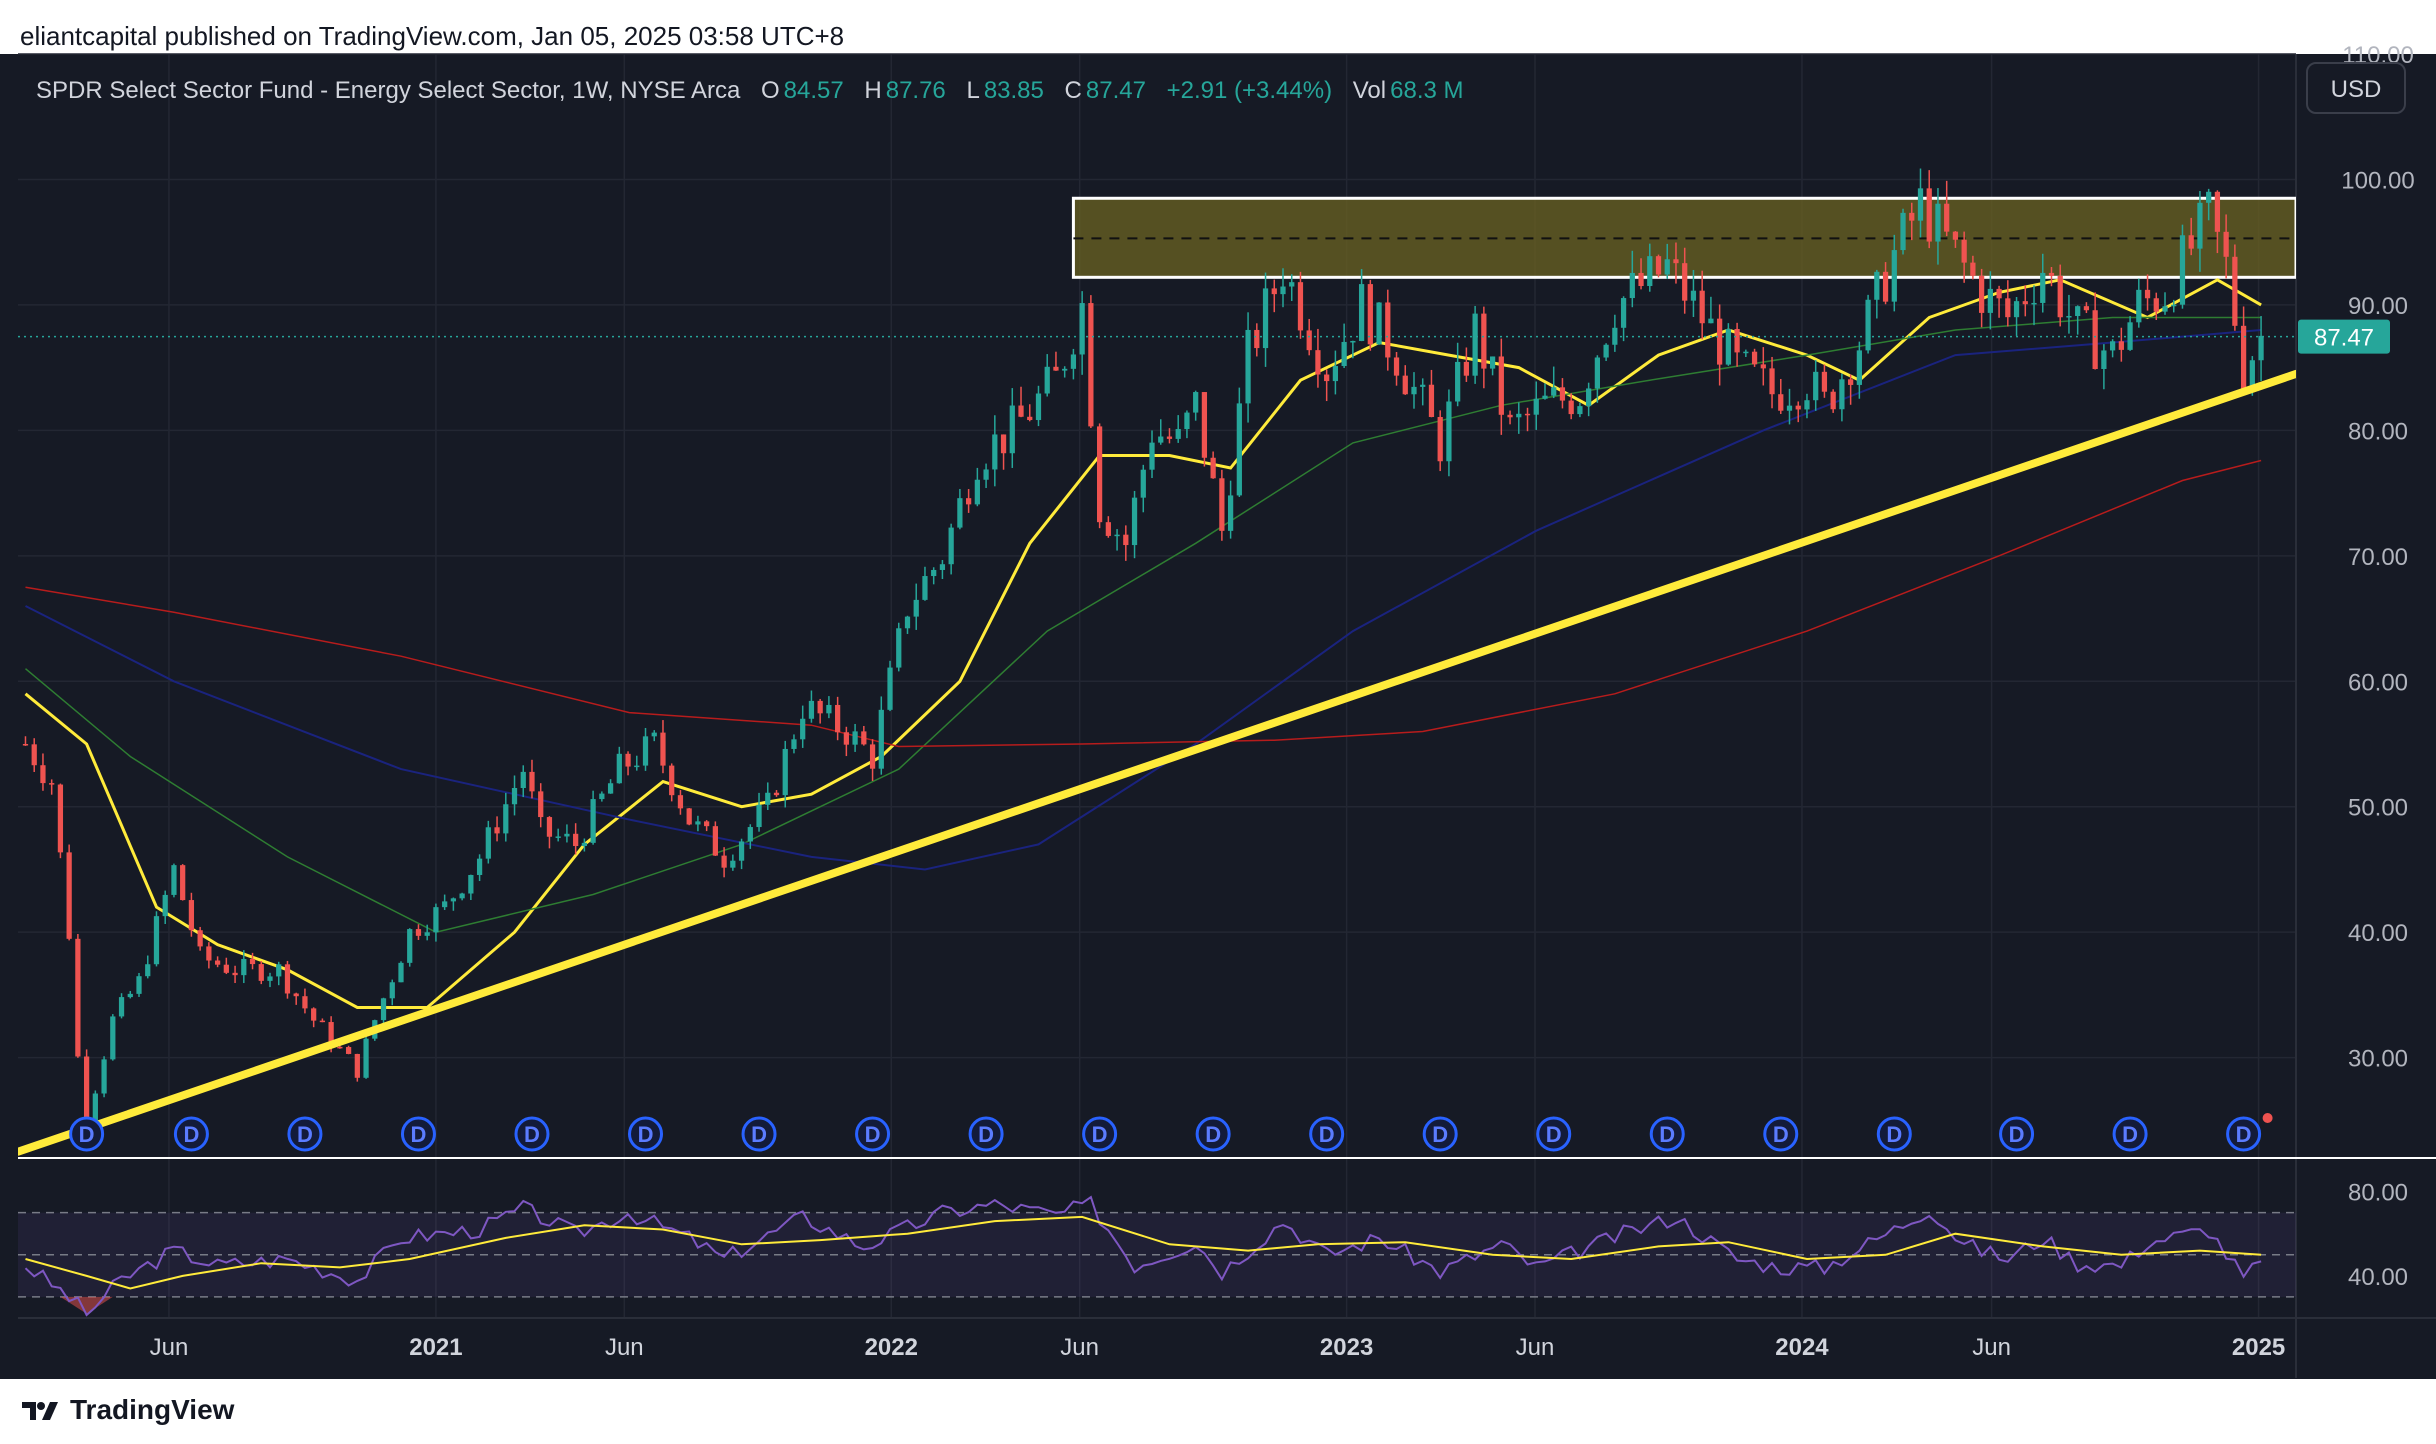 Image resolution: width=2436 pixels, height=1444 pixels. I want to click on rsi-pane, so click(1157, 1256).